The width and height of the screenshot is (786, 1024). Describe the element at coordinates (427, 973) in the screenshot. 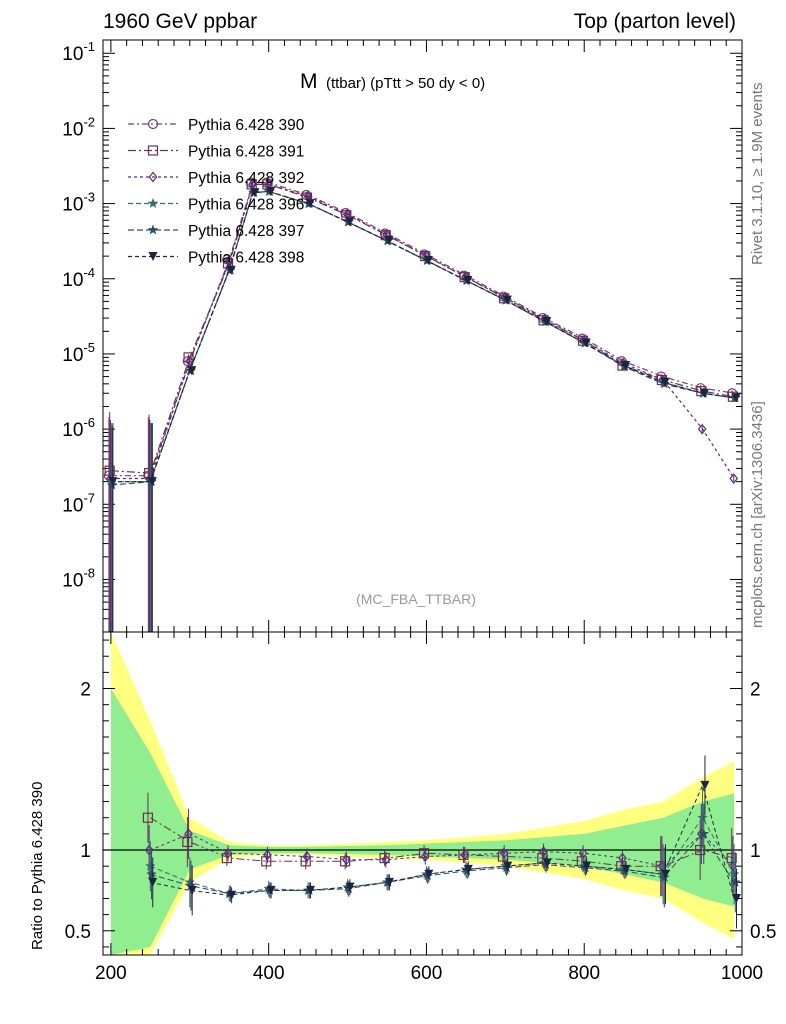

I see `x-tick-label: 600` at that location.